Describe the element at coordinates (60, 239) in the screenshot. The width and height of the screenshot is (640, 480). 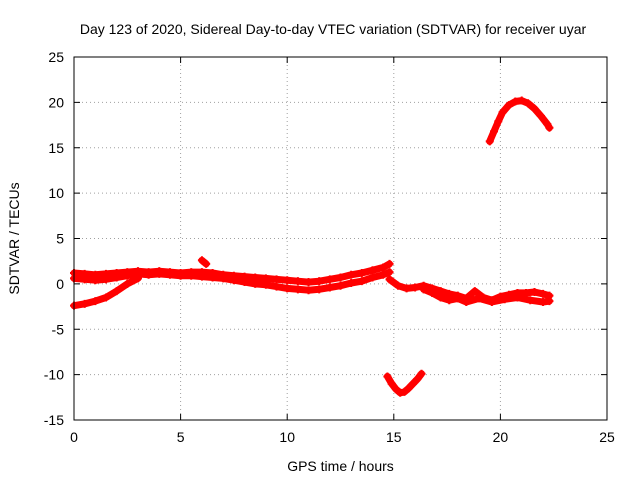
I see `y-tick-label: 5` at that location.